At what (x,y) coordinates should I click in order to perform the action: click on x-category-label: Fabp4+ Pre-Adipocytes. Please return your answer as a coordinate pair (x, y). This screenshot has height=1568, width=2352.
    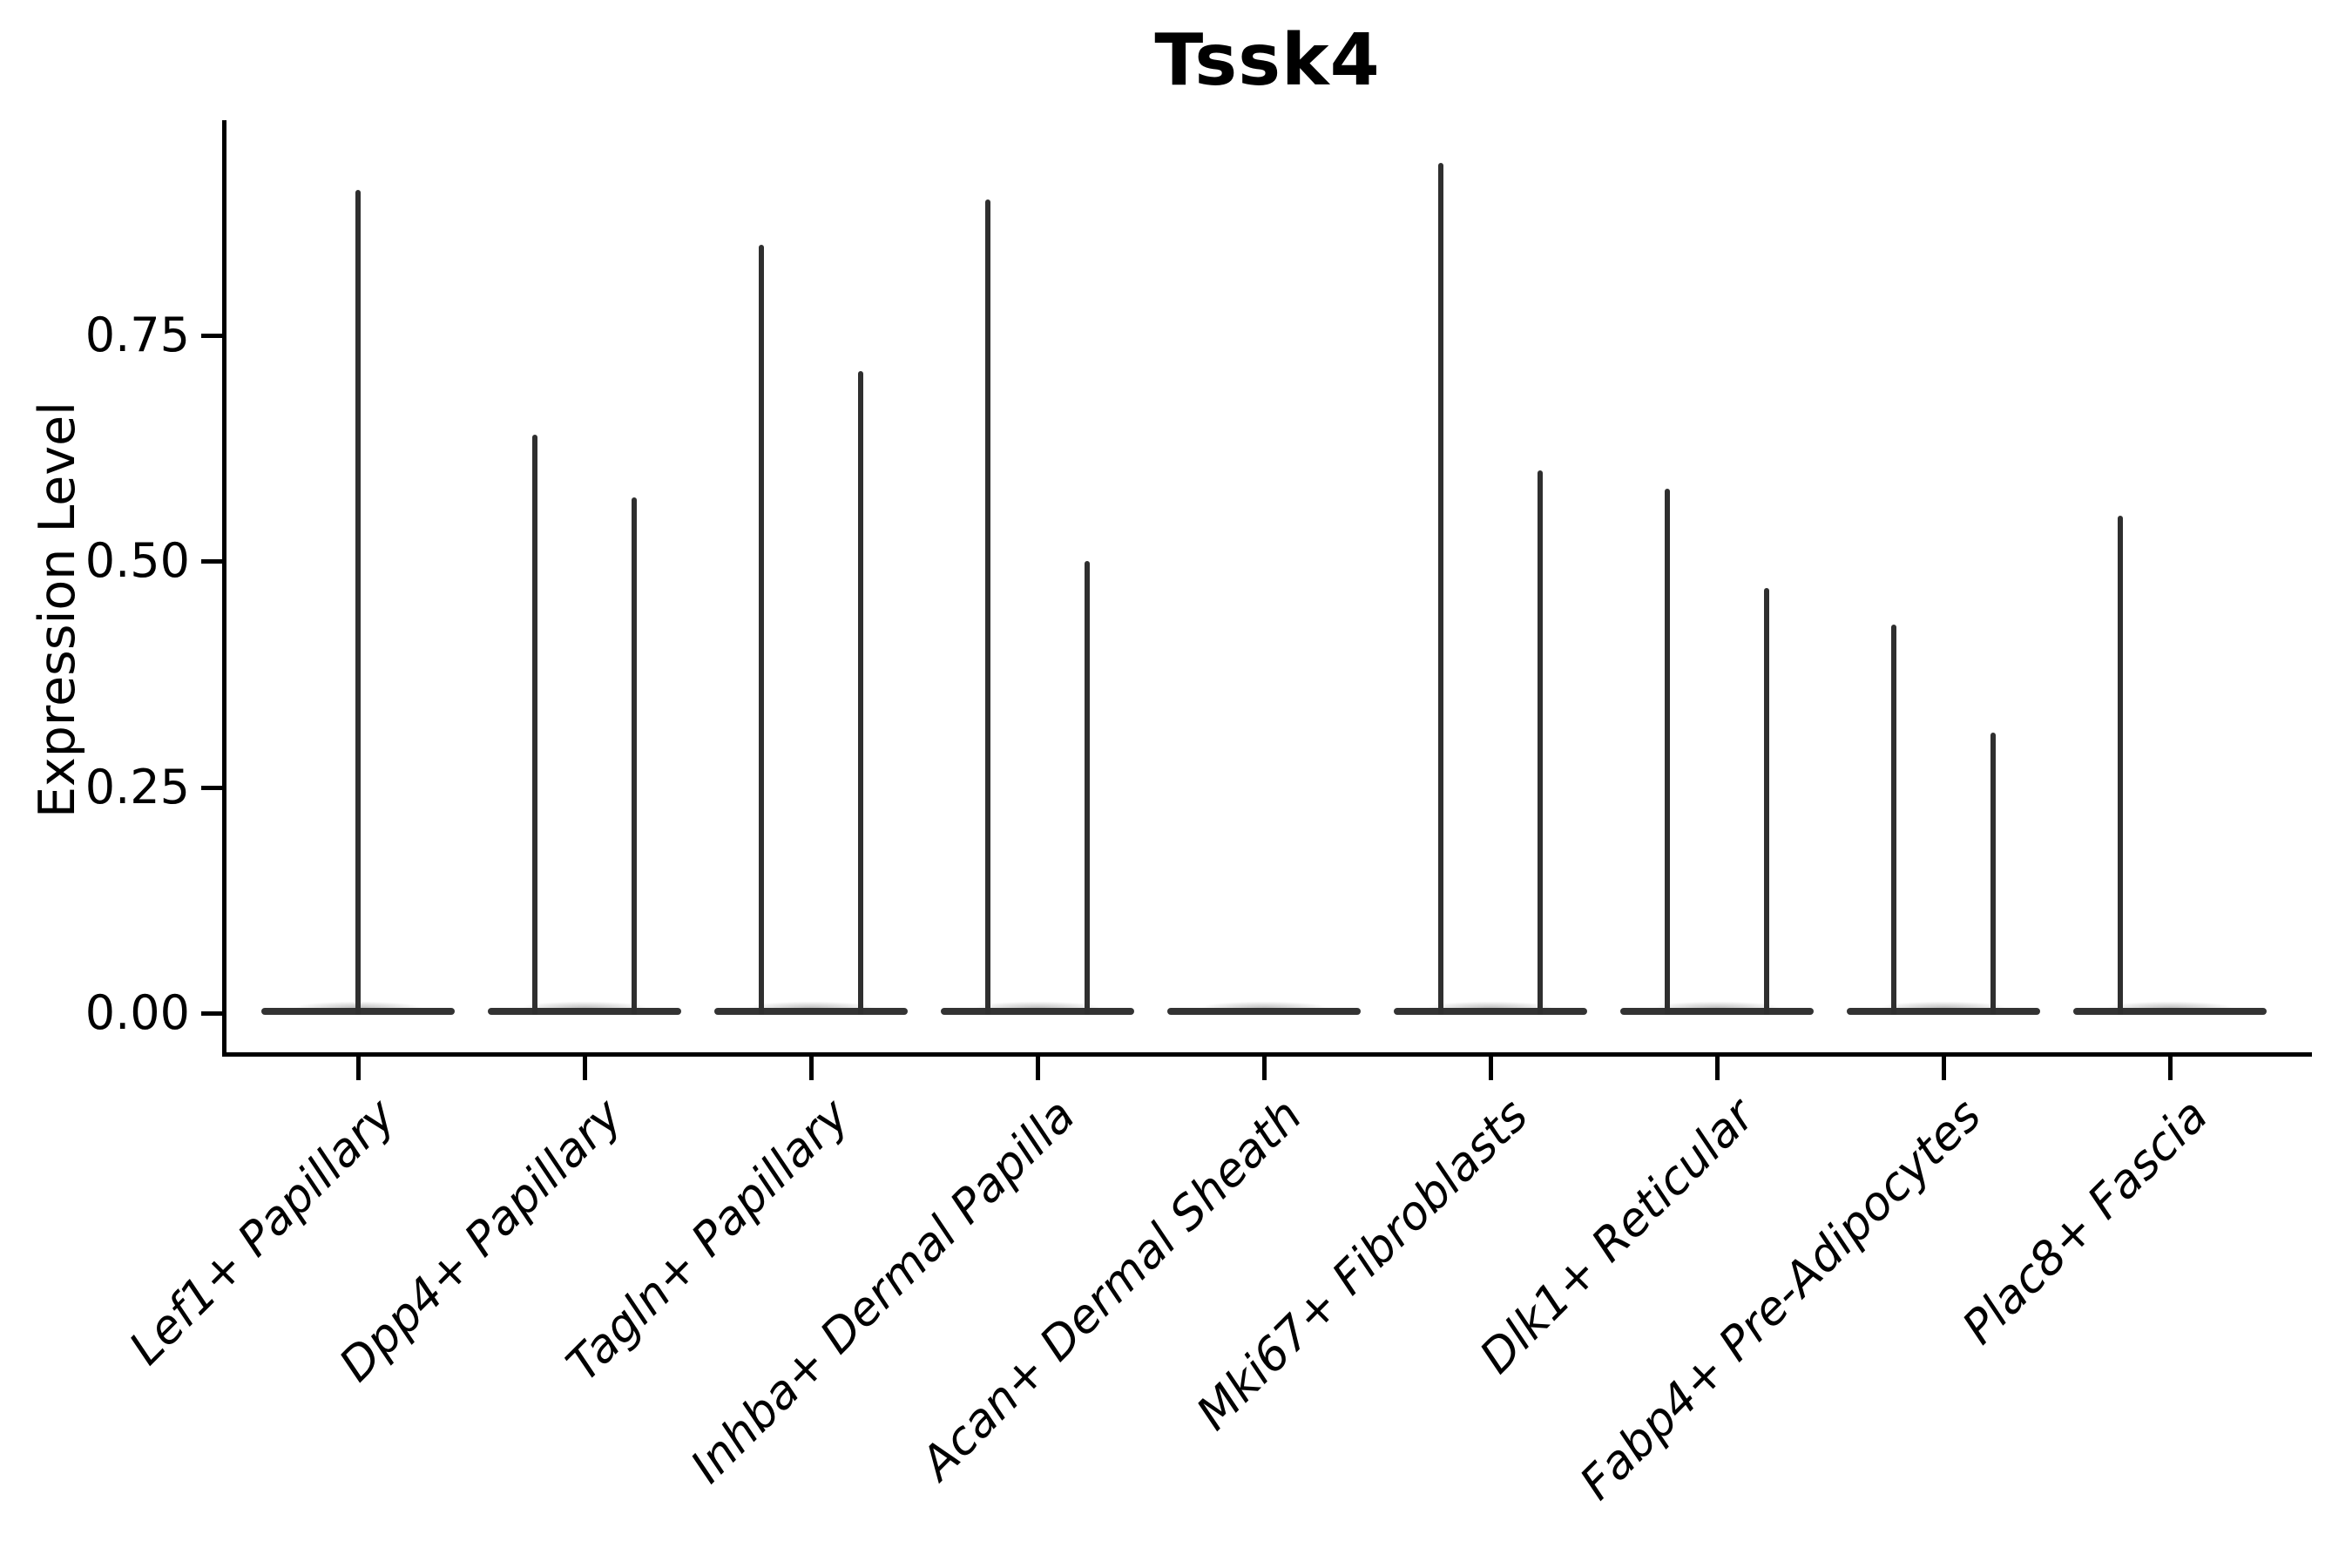
    Looking at the image, I should click on (1781, 1300).